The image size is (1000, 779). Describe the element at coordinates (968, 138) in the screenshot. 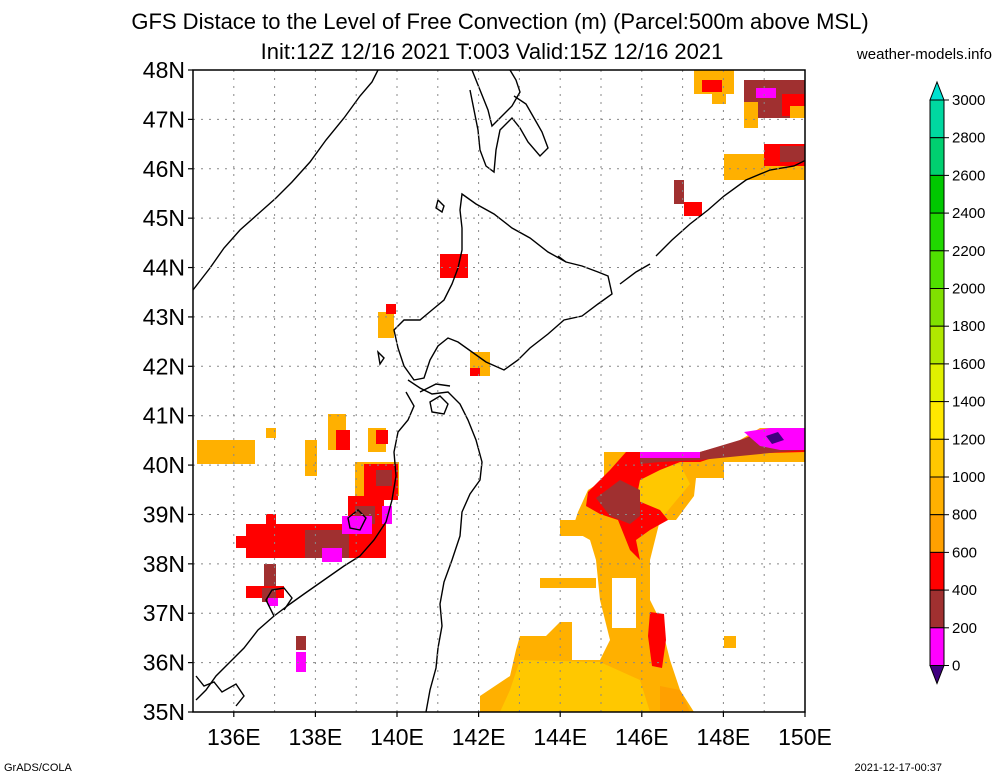

I see `colorbar-label: 2800` at that location.